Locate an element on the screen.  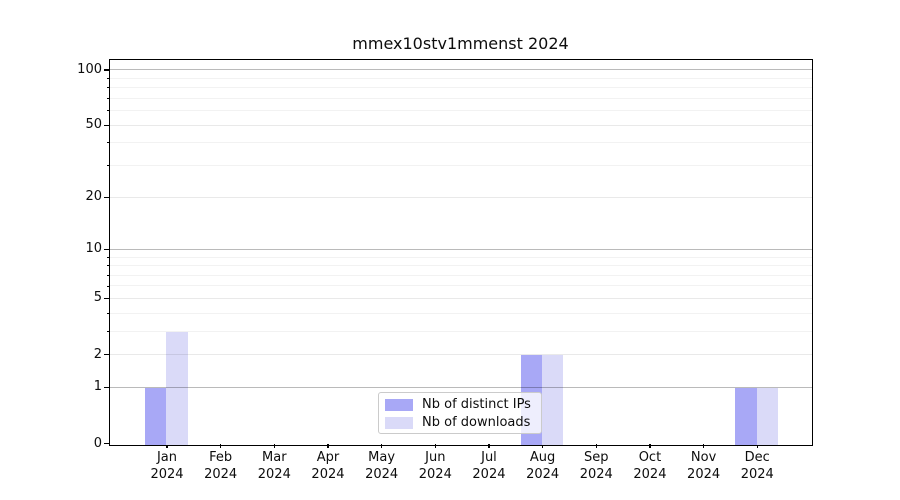
legend-item-distinct-ips: Nb of distinct IPs is located at coordinates (460, 405).